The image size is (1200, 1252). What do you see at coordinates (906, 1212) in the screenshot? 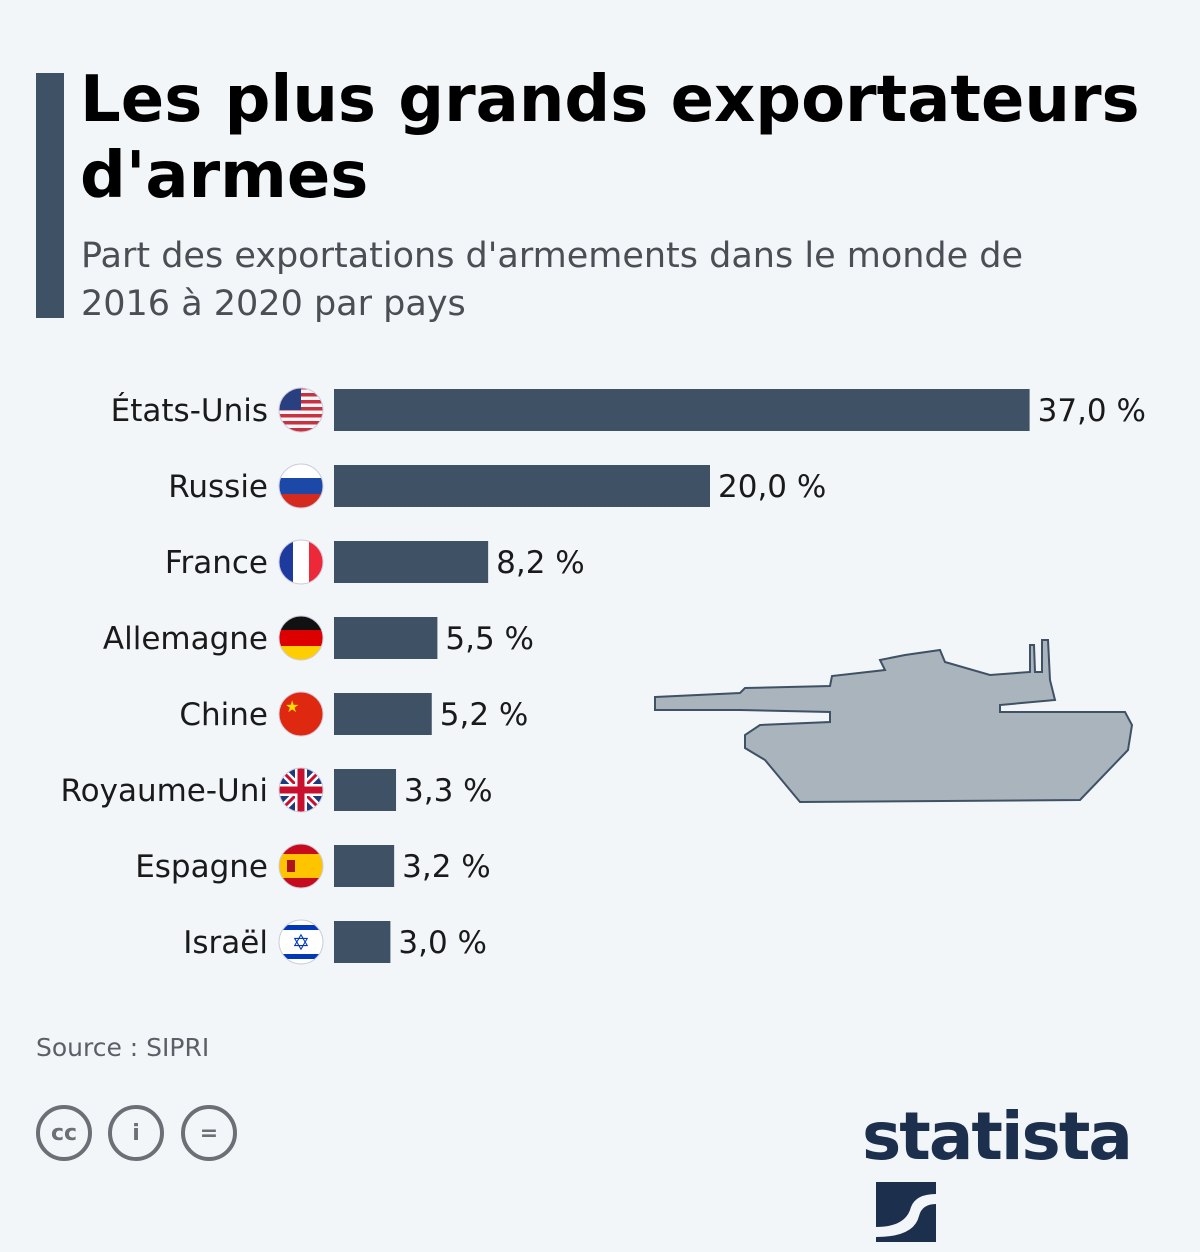
I see `statista-logo-mark-icon` at bounding box center [906, 1212].